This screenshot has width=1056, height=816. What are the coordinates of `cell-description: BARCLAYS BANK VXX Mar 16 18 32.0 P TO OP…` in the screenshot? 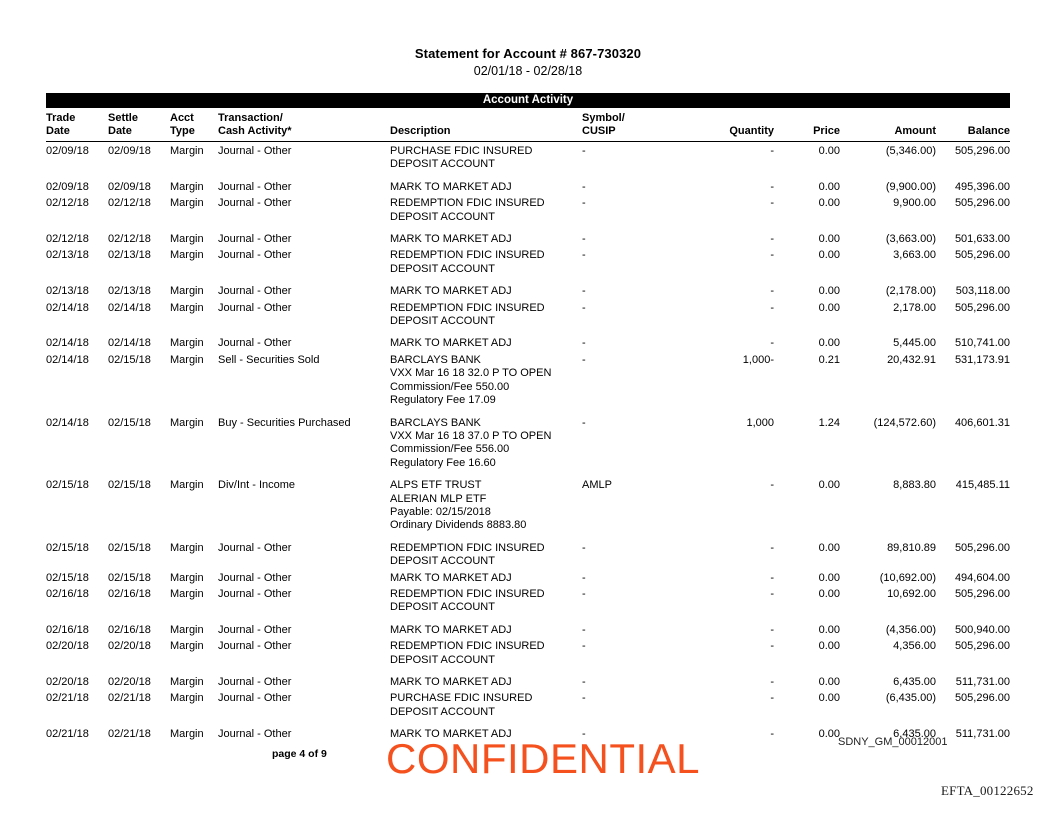 It's located at (471, 380).